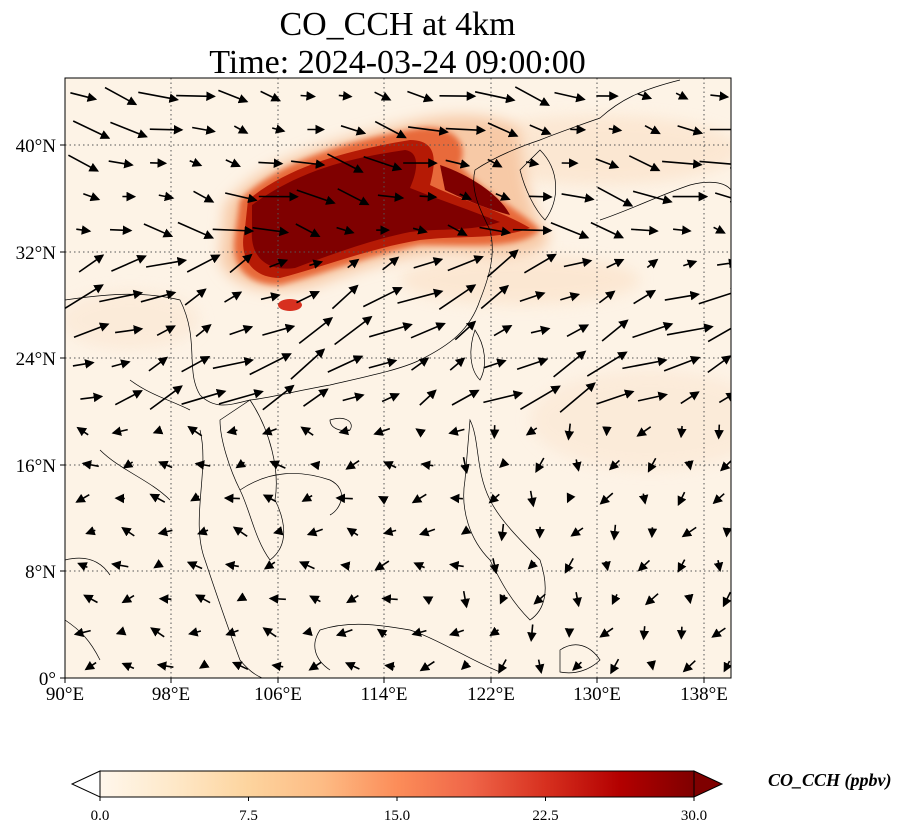 The image size is (921, 836). What do you see at coordinates (40, 413) in the screenshot?
I see `y-axis: 0° 8°N 16°N 24°N 32°N 40°N` at bounding box center [40, 413].